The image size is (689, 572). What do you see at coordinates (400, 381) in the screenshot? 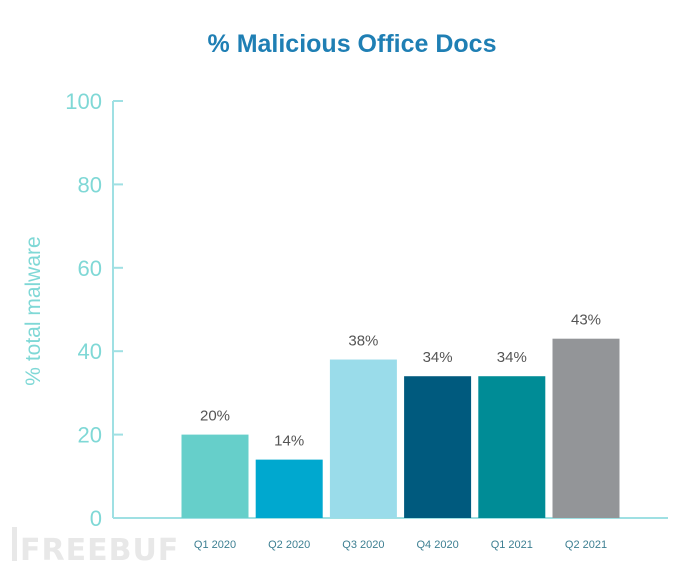
I see `data-labels: 20% 14% 38% 34% 34% 43%` at bounding box center [400, 381].